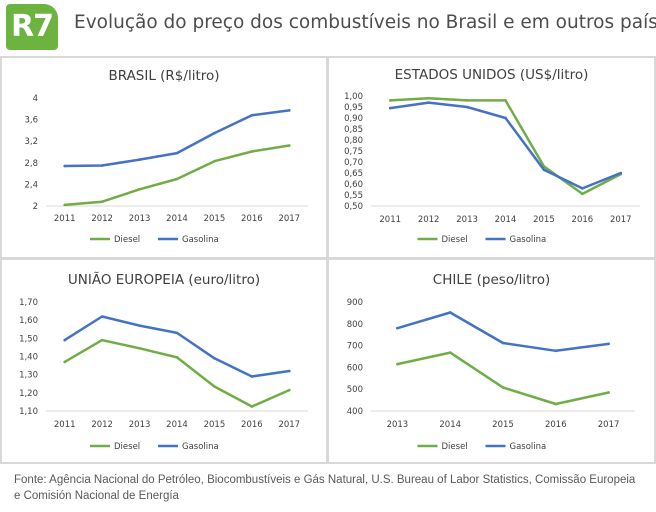 The image size is (656, 512). Describe the element at coordinates (355, 390) in the screenshot. I see `y-tick-label: 500` at that location.